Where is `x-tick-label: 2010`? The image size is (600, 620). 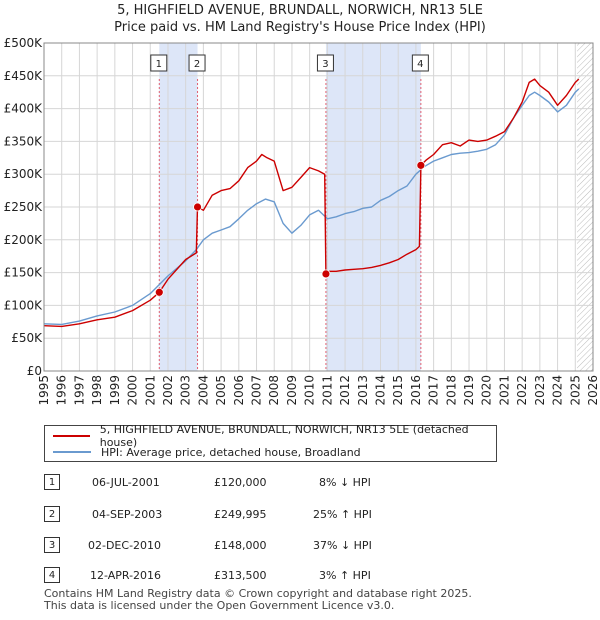
x-tick-label: 2010 is located at coordinates (310, 390).